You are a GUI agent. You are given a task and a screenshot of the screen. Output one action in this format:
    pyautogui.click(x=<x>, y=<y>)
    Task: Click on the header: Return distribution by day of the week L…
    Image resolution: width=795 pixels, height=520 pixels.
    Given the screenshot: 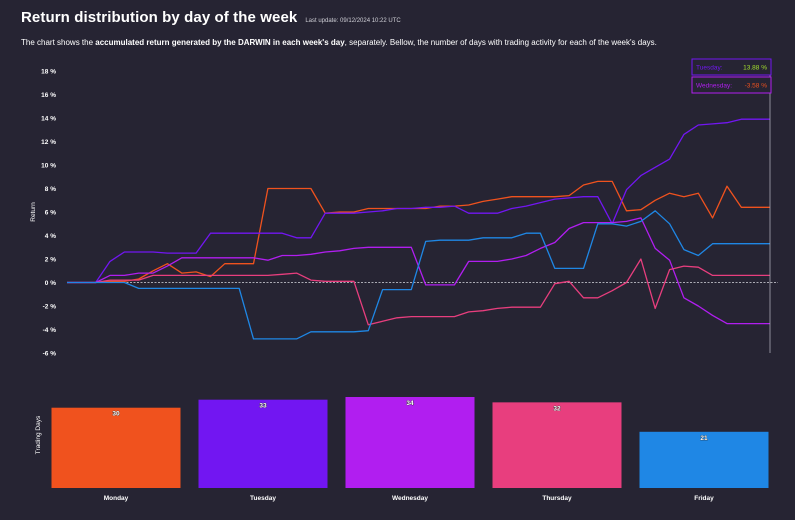 What is the action you would take?
    pyautogui.click(x=211, y=17)
    